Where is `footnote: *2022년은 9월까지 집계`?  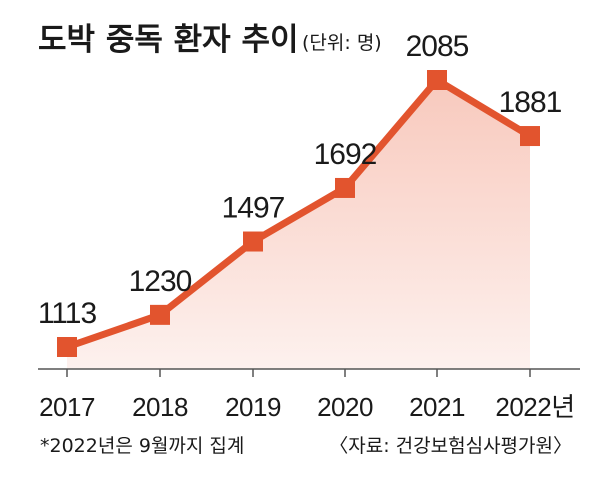 footnote: *2022년은 9월까지 집계 is located at coordinates (142, 446).